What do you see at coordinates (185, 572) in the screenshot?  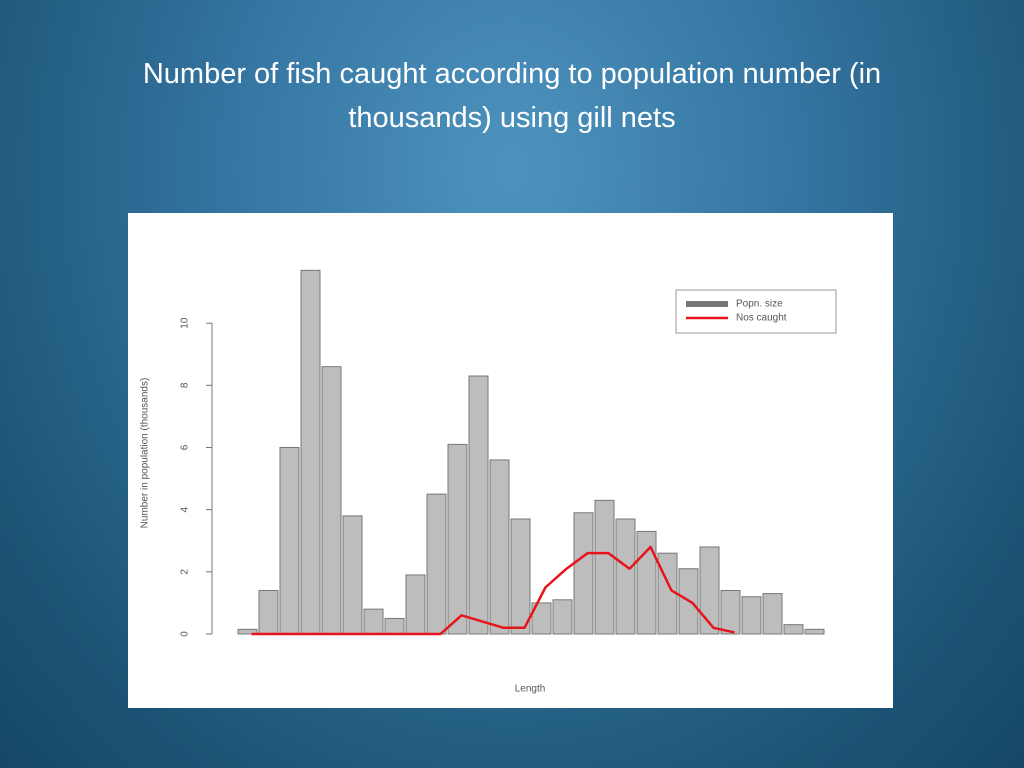 I see `y-tick-label: 2` at bounding box center [185, 572].